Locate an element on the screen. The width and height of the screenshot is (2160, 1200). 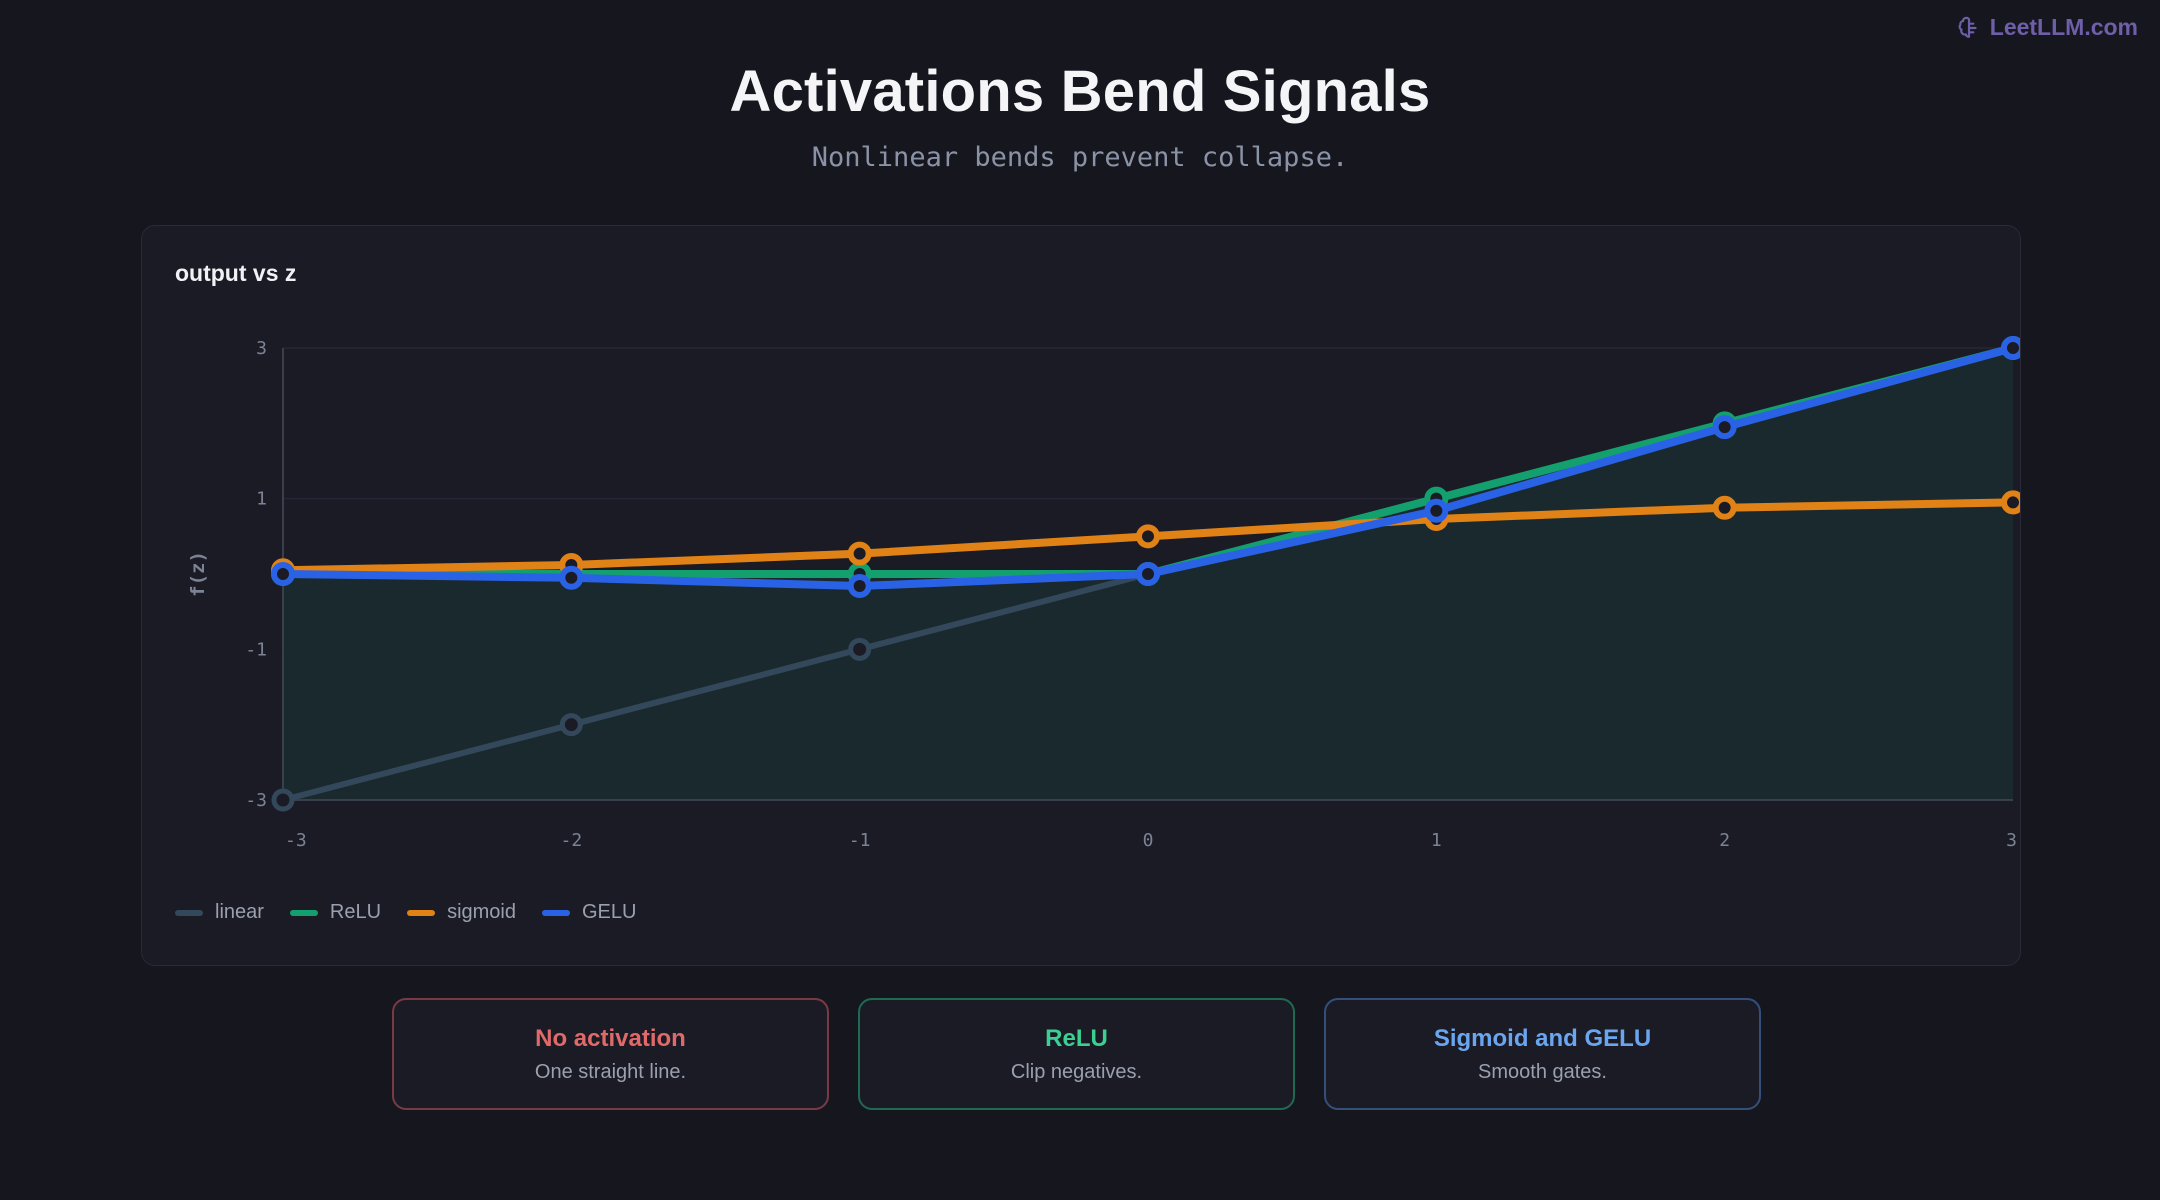
x-tick-label: 1 is located at coordinates (1436, 840).